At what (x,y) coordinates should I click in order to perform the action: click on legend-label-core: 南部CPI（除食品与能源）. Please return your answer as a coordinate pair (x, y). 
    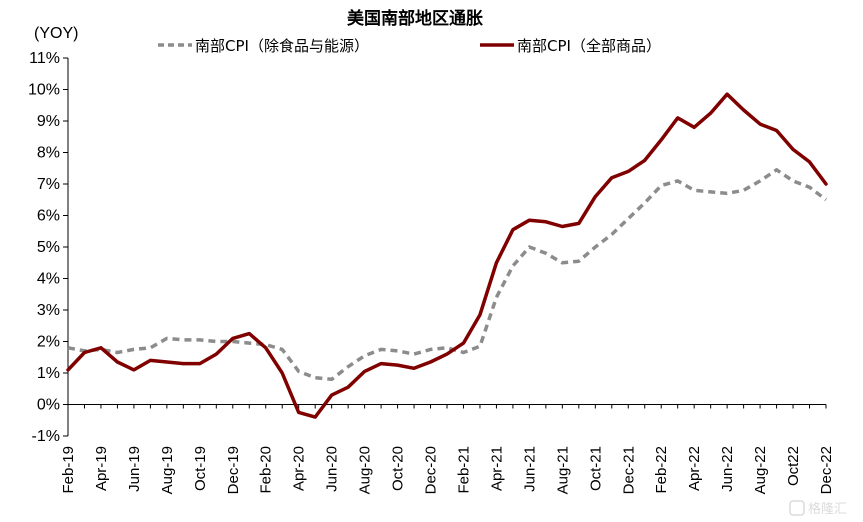
    Looking at the image, I should click on (282, 46).